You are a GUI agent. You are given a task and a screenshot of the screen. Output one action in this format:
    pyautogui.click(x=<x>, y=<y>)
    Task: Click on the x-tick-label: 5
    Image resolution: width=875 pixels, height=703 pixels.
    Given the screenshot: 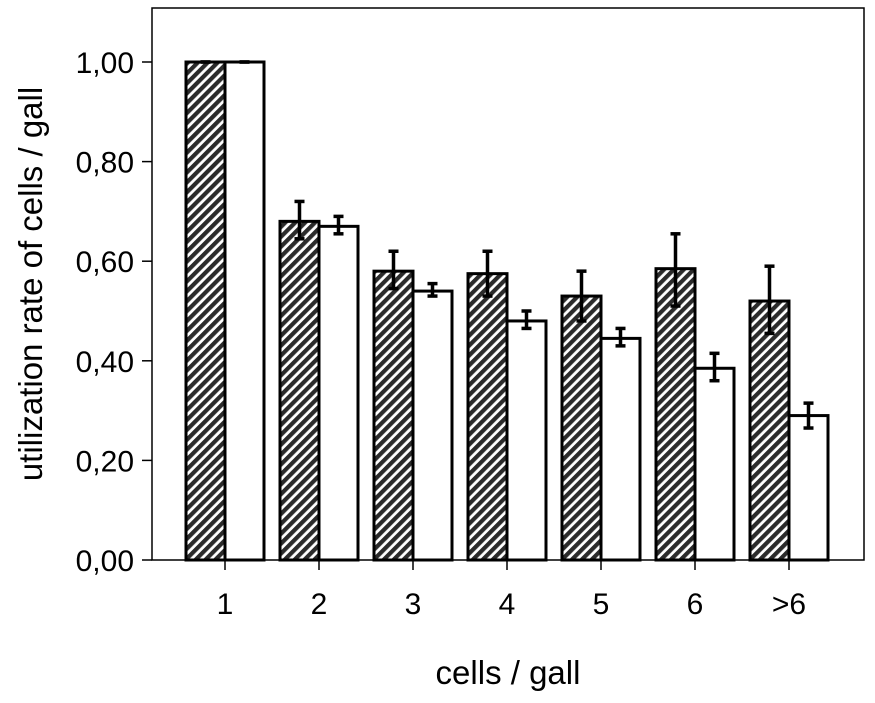 What is the action you would take?
    pyautogui.click(x=601, y=604)
    